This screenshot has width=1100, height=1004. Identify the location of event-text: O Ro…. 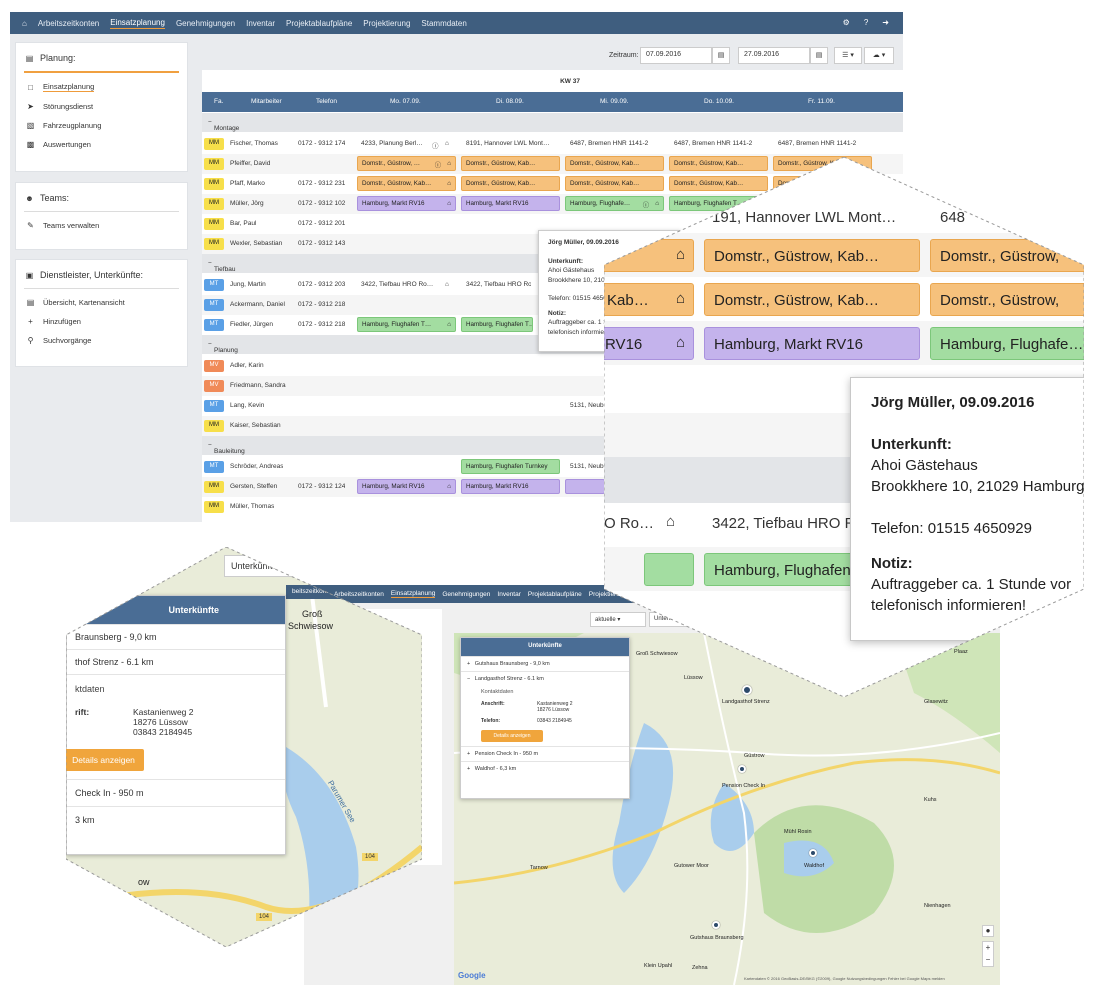
(629, 523).